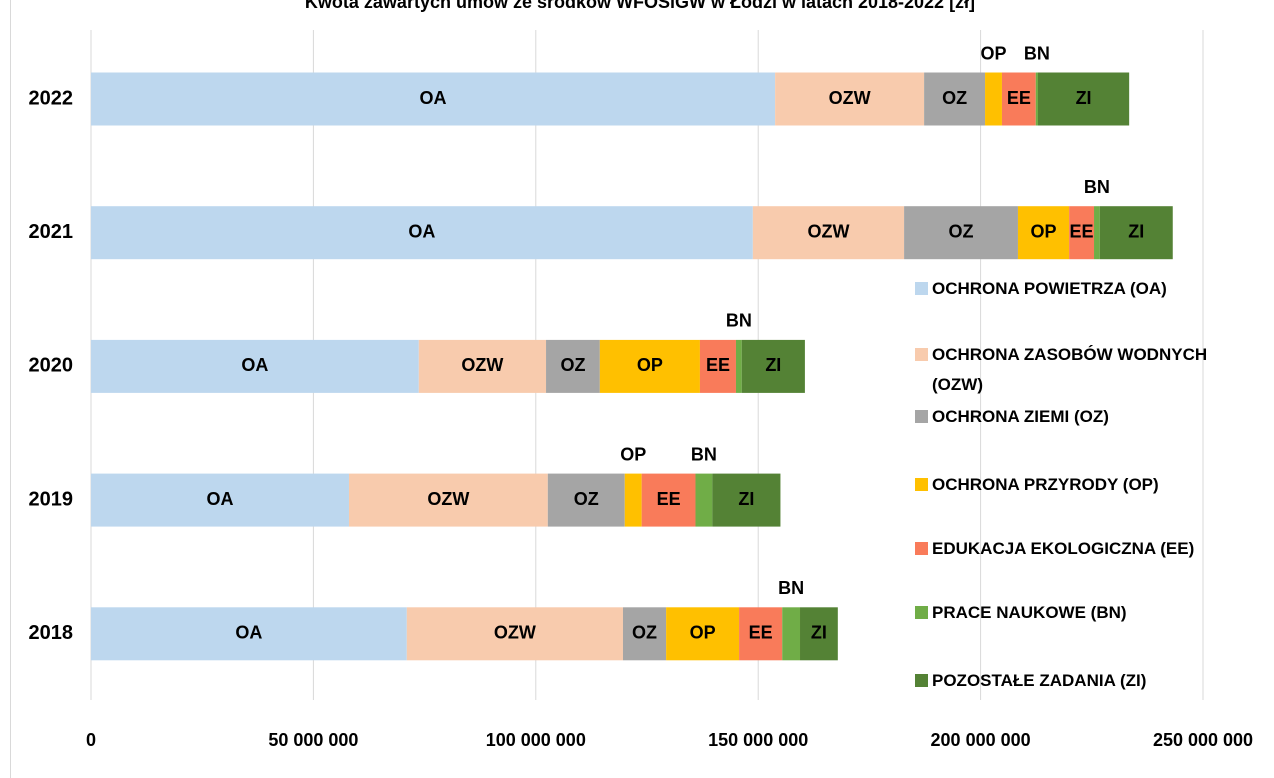  I want to click on legend-label: OCHRONA ZASOBÓW WODNYCH (OZW), so click(1070, 369).